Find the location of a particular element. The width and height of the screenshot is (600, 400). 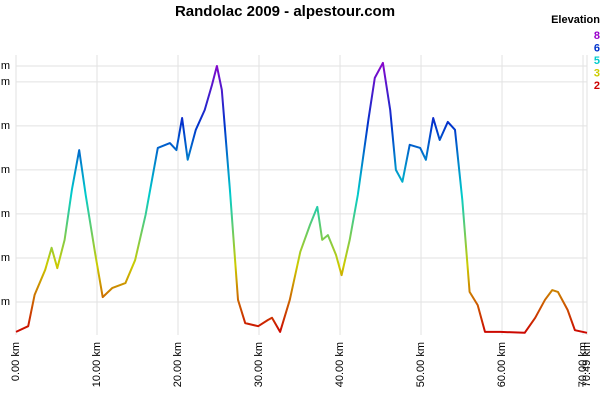

x-tick-label: 40.00 km is located at coordinates (340, 364).